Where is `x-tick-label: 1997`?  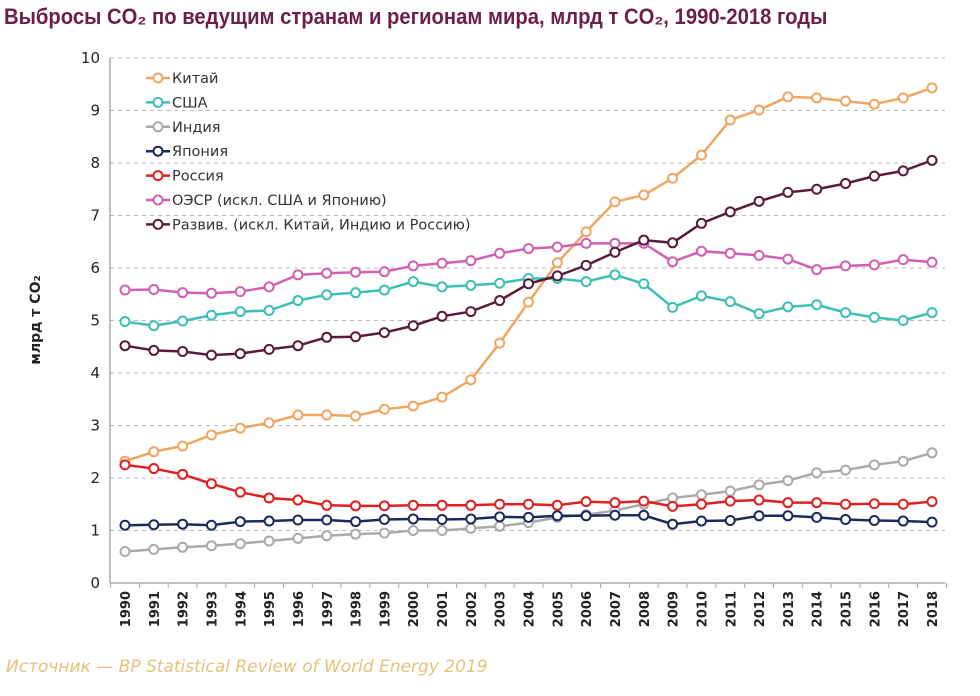 x-tick-label: 1997 is located at coordinates (328, 609).